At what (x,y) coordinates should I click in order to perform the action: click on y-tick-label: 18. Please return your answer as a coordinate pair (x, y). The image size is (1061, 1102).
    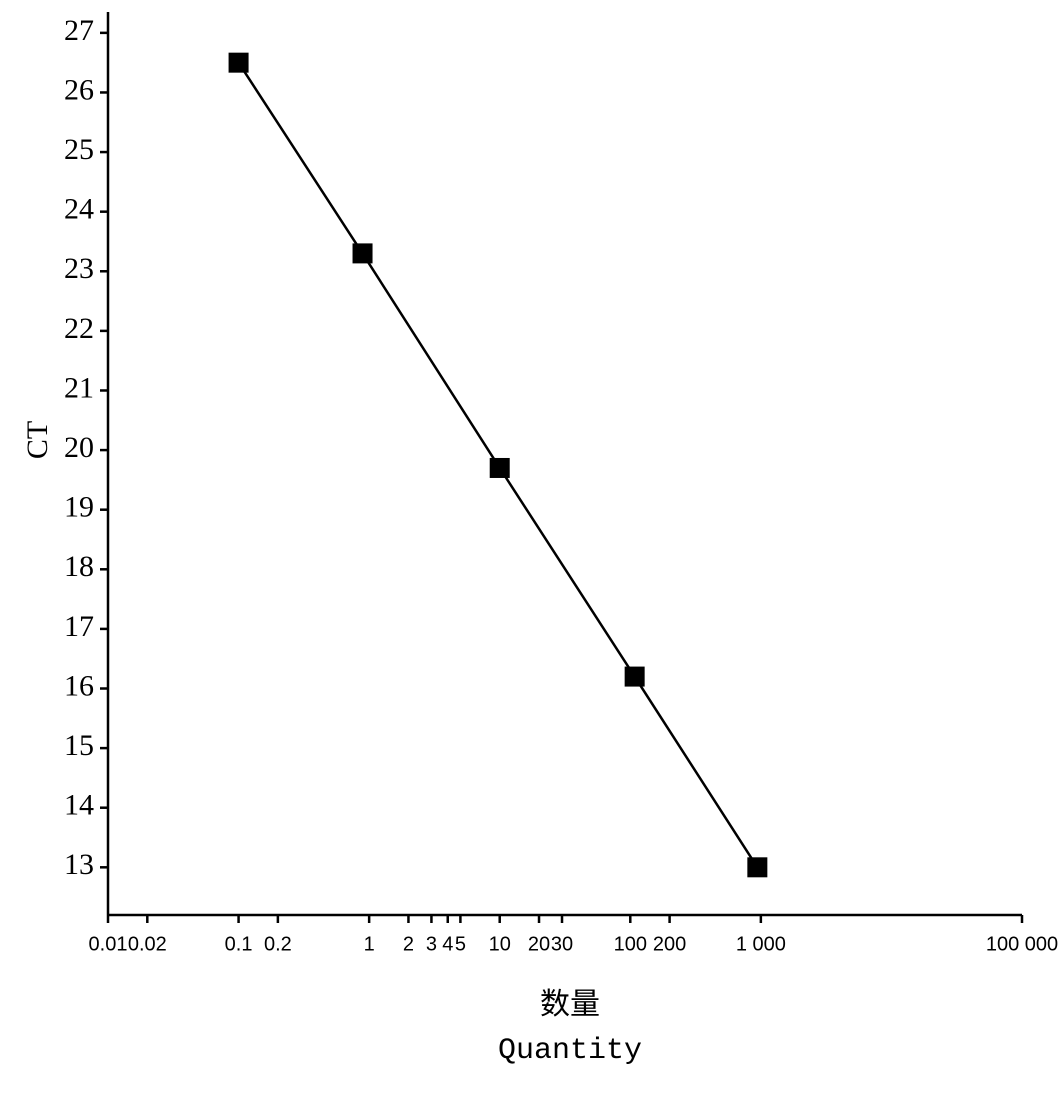
    Looking at the image, I should click on (79, 566).